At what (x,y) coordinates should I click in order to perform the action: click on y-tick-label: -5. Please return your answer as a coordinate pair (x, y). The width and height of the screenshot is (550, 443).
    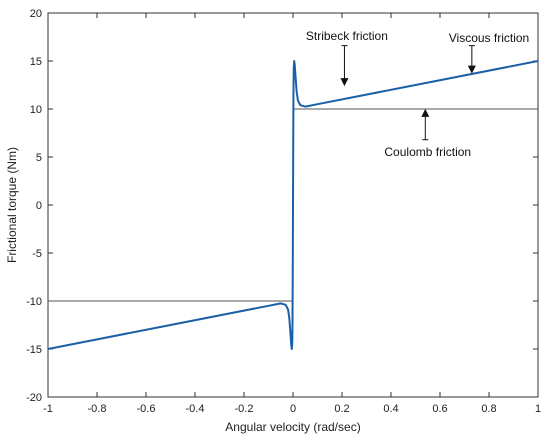
    Looking at the image, I should click on (37, 254).